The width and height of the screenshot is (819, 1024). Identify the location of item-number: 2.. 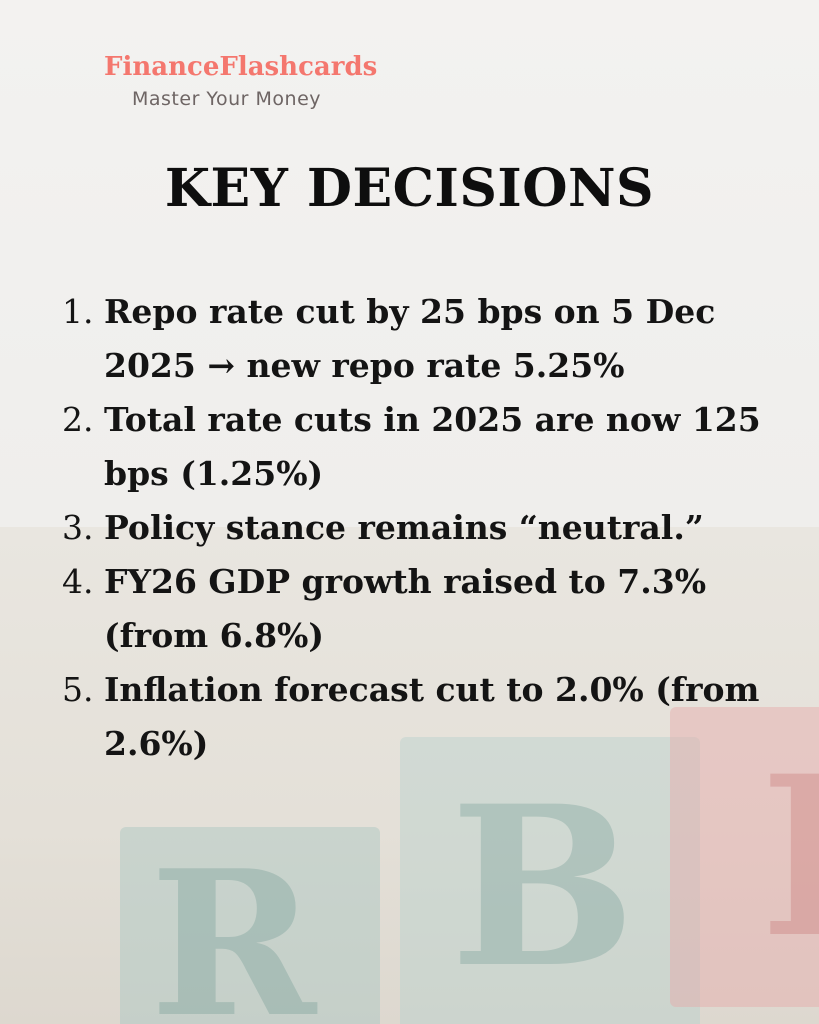
(78, 419).